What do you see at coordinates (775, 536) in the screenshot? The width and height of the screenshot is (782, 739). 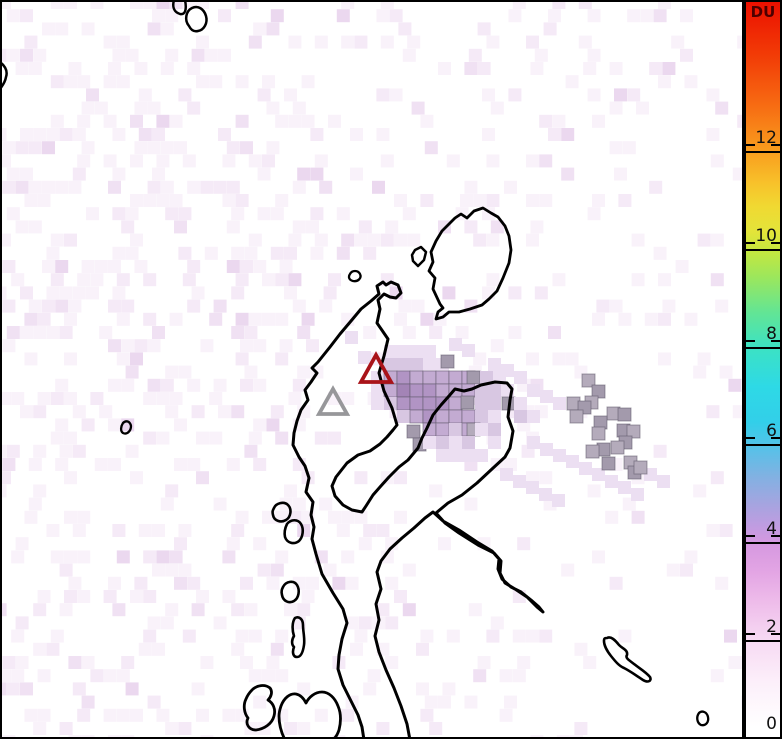 I see `colorbar-tick-right` at bounding box center [775, 536].